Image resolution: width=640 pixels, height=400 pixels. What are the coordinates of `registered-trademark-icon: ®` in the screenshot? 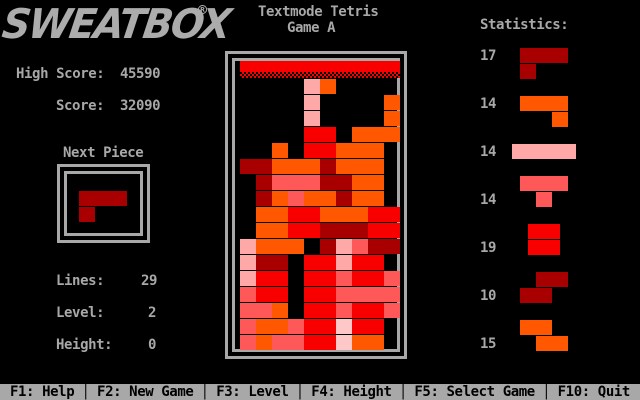 It's located at (203, 10).